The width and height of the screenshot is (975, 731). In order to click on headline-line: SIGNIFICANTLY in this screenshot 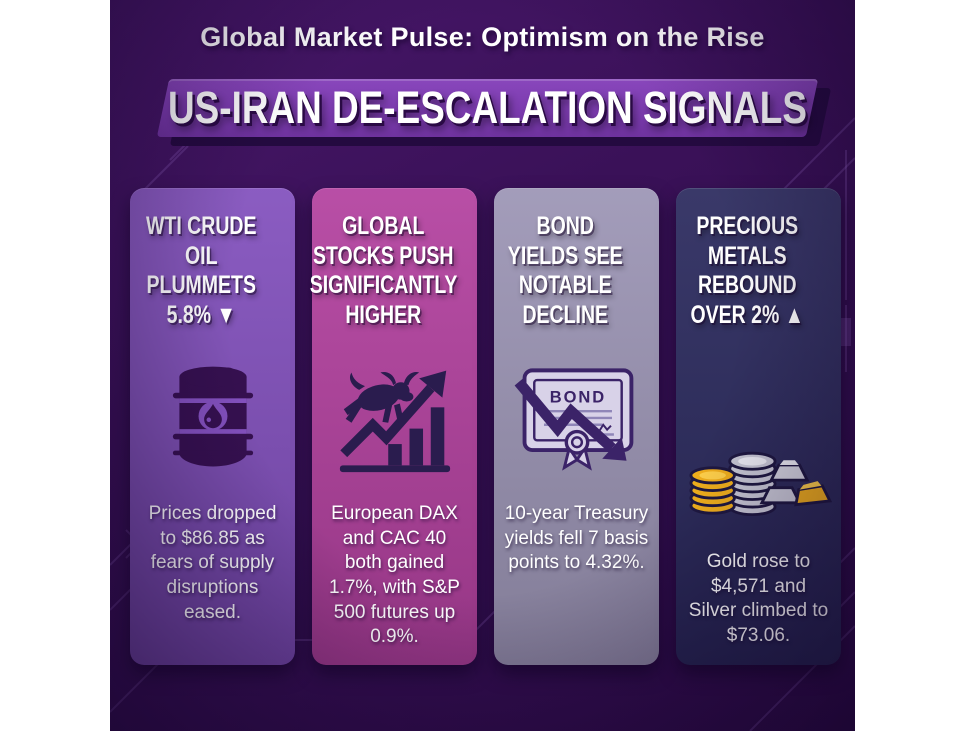, I will do `click(384, 285)`.